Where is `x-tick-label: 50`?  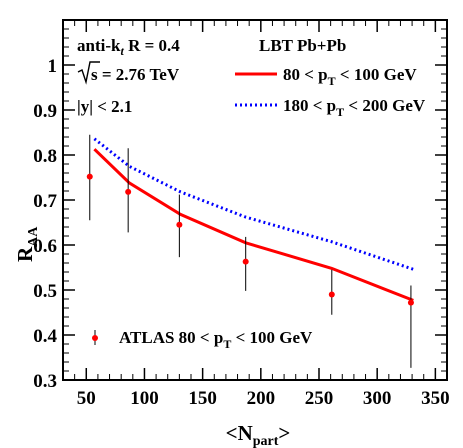
x-tick-label: 50 is located at coordinates (86, 398).